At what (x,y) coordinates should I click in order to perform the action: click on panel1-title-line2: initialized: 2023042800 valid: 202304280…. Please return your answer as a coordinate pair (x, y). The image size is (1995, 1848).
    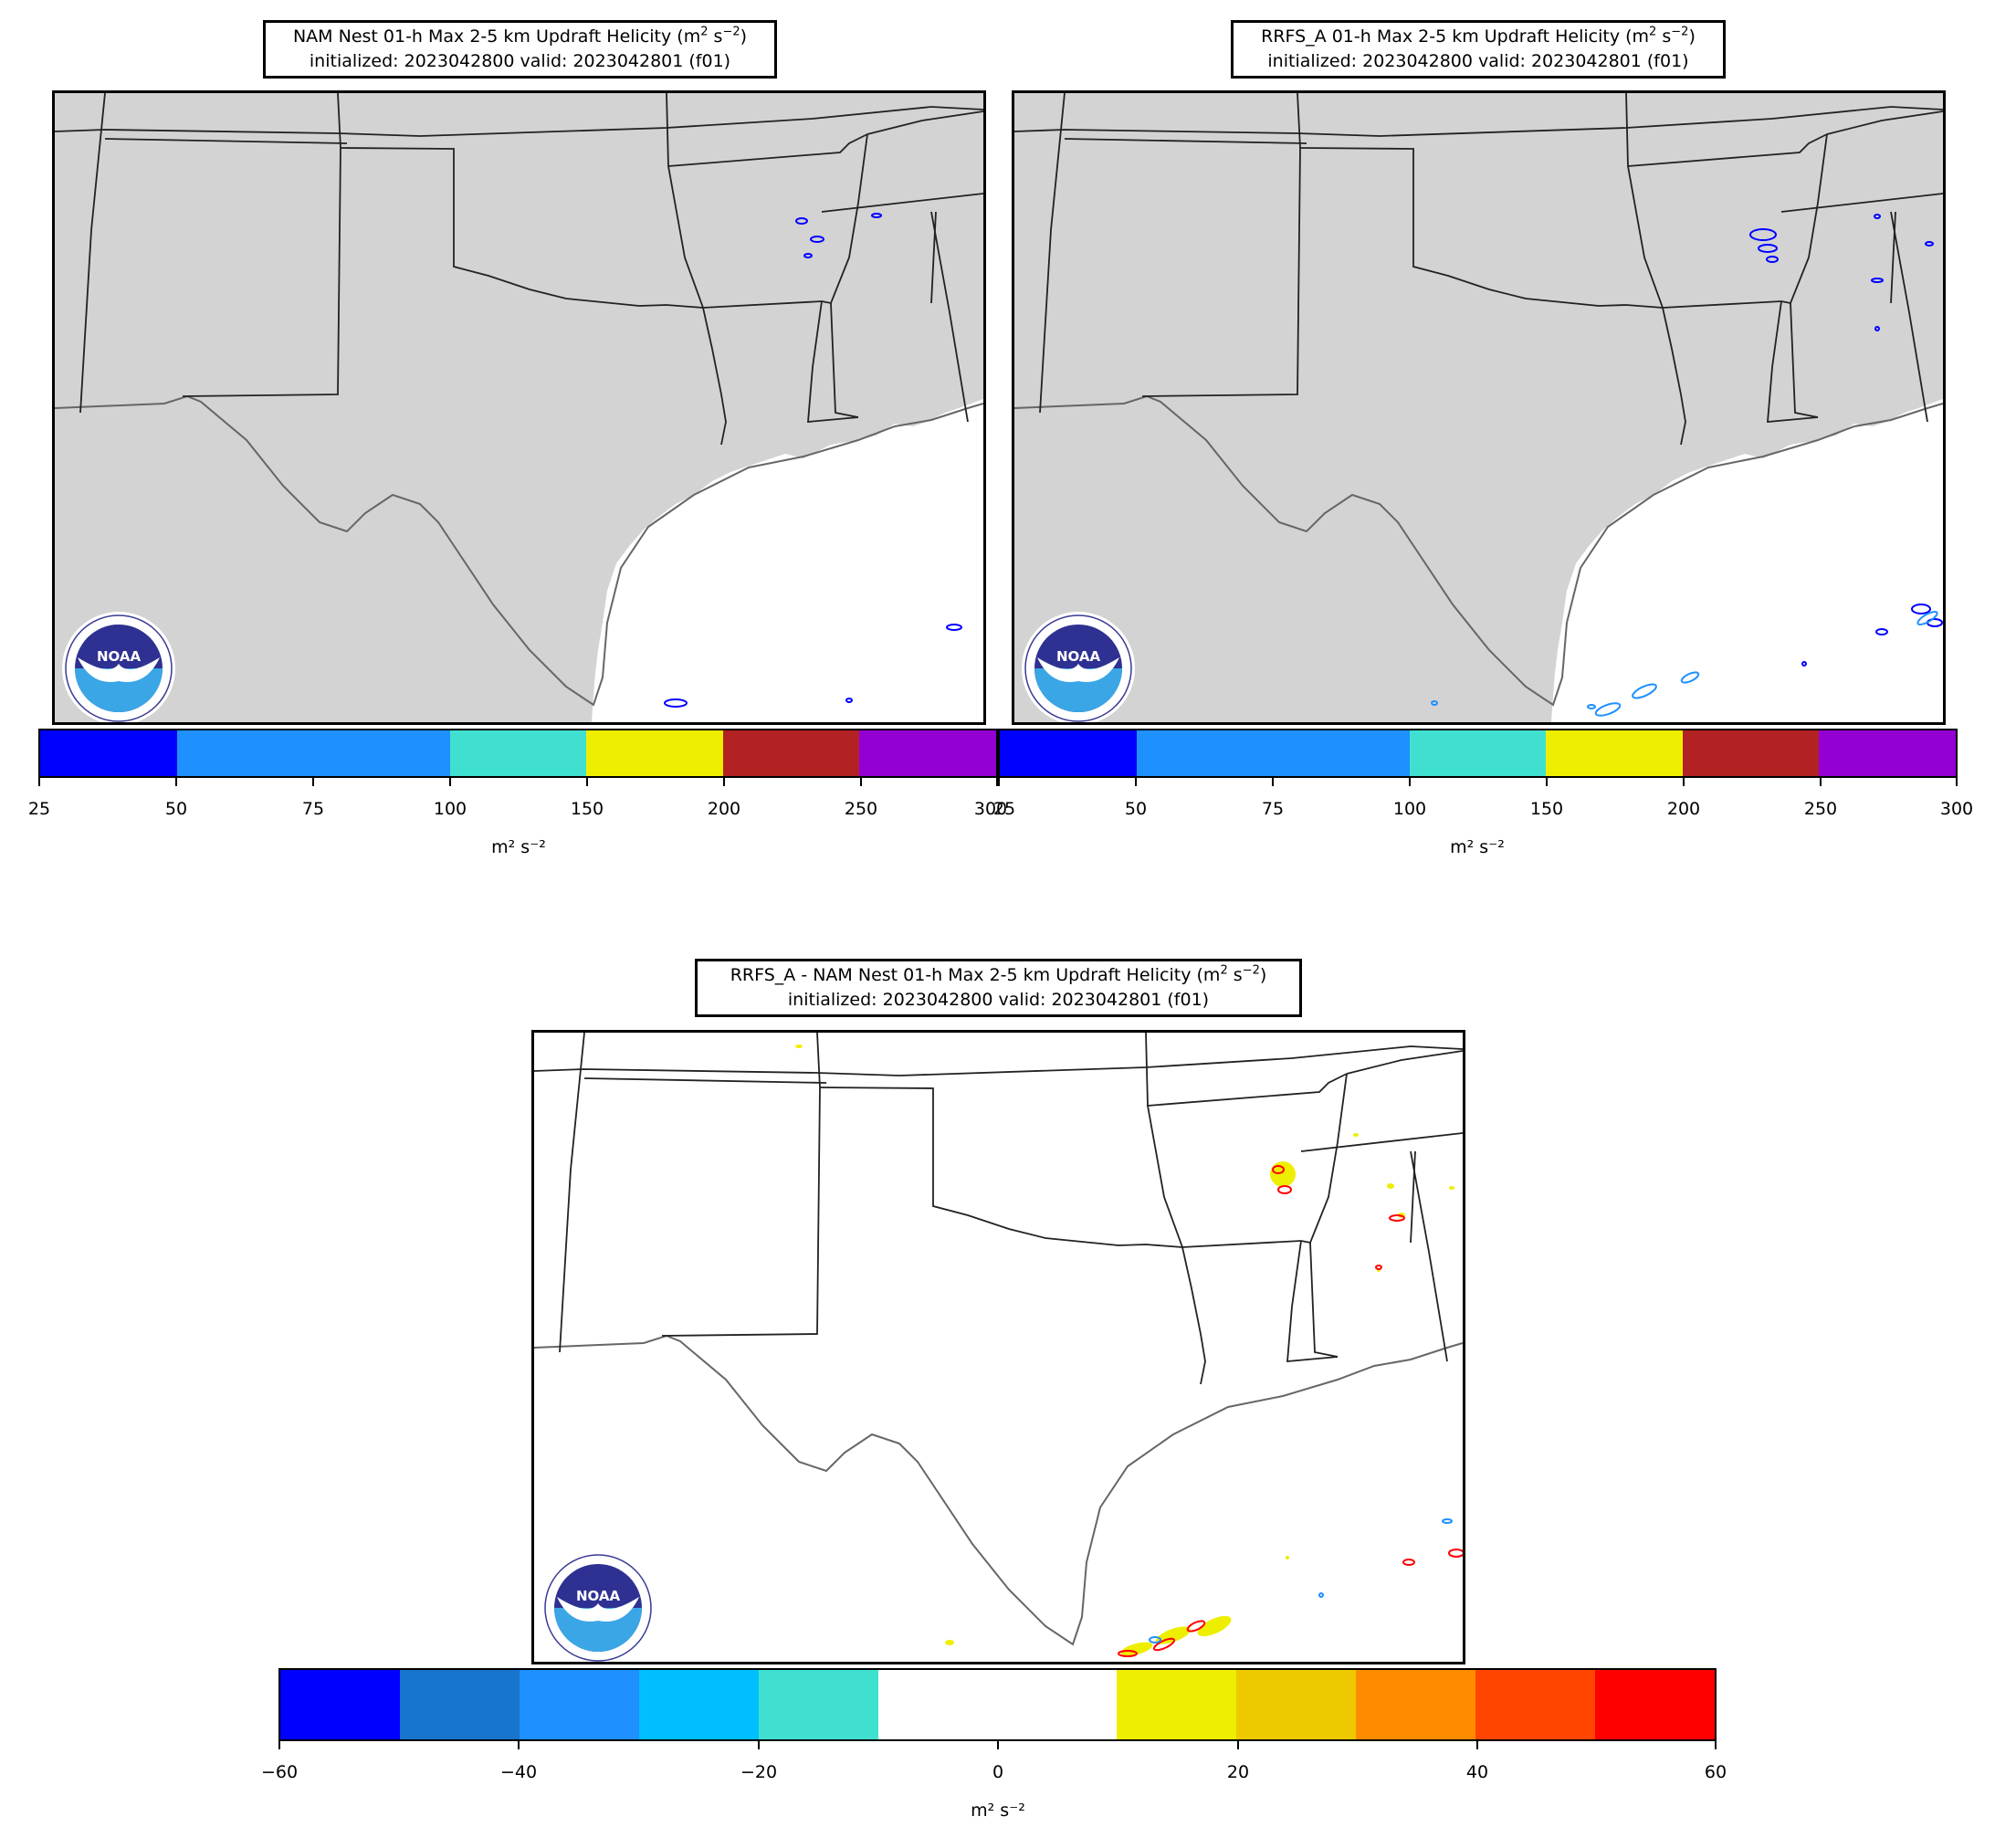
    Looking at the image, I should click on (520, 61).